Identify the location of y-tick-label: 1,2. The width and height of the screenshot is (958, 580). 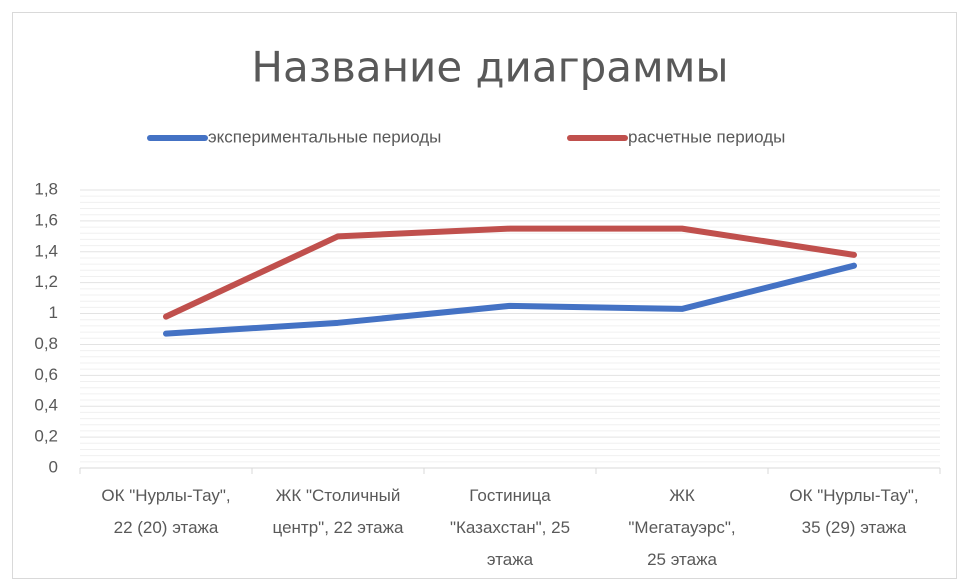
(46, 281).